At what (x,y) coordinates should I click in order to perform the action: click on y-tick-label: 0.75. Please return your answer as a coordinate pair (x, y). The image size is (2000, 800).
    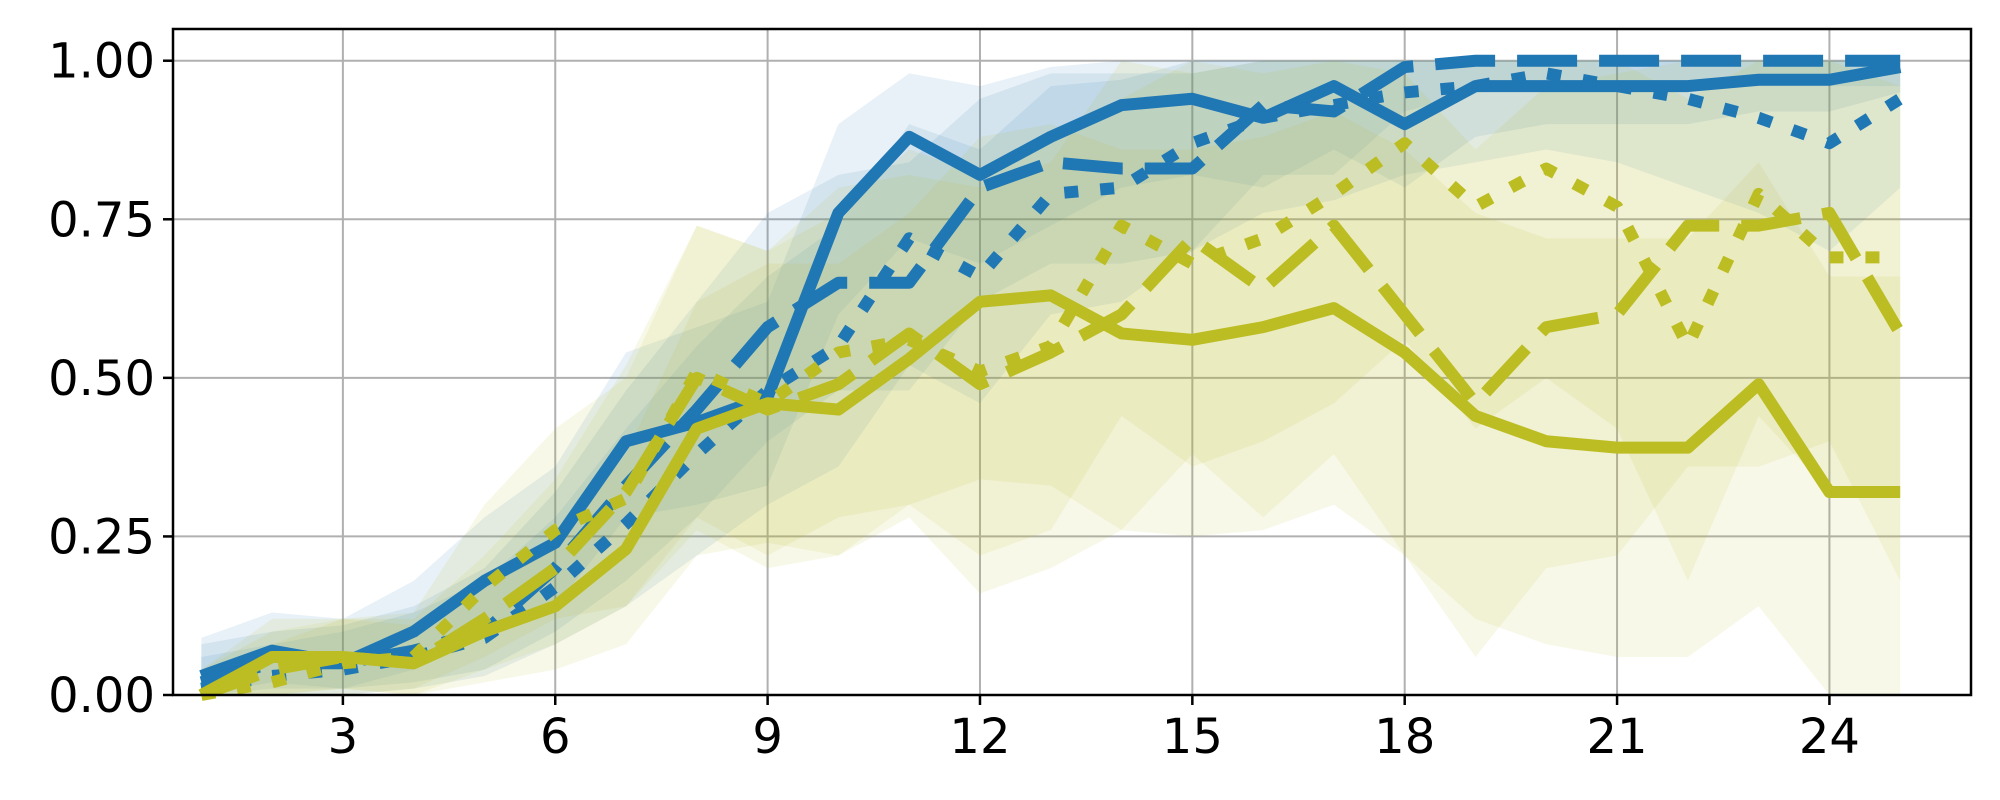
    Looking at the image, I should click on (101, 220).